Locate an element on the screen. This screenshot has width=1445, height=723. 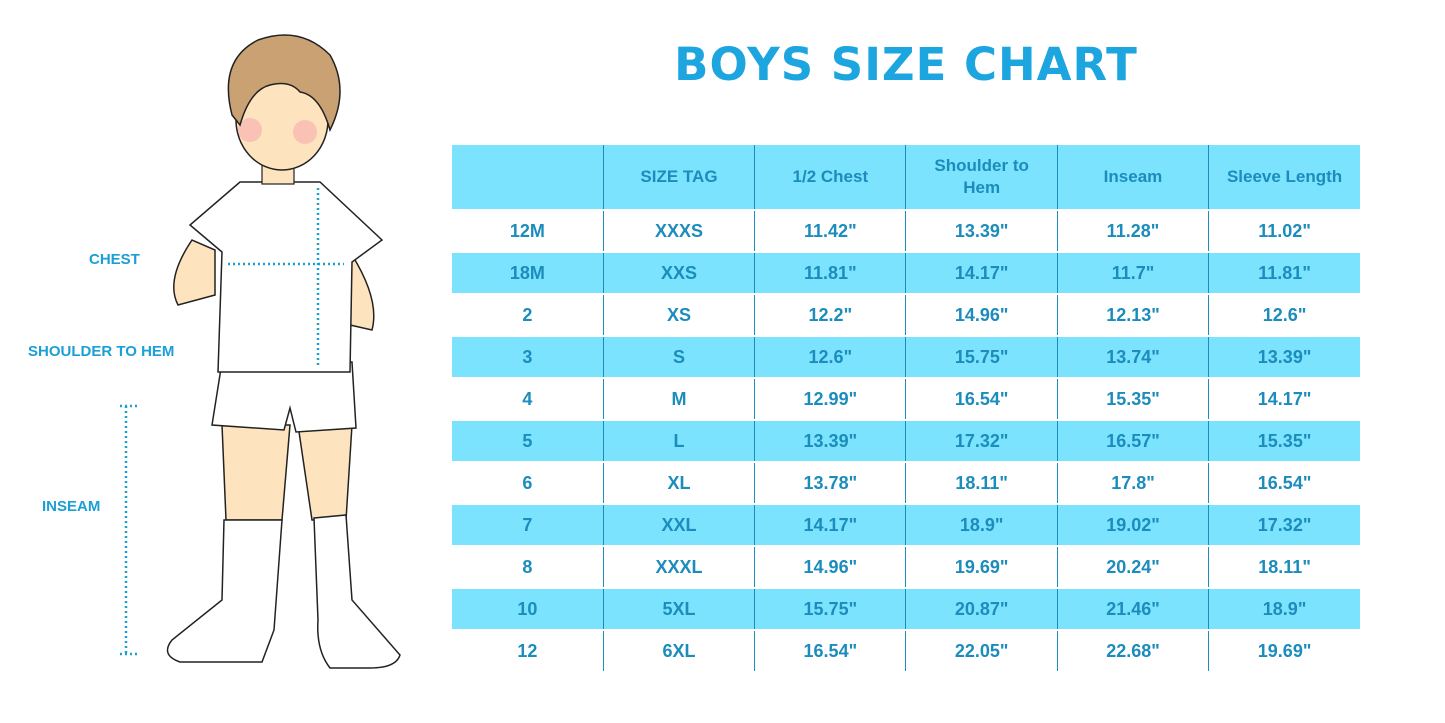
table-cell: L is located at coordinates (678, 440).